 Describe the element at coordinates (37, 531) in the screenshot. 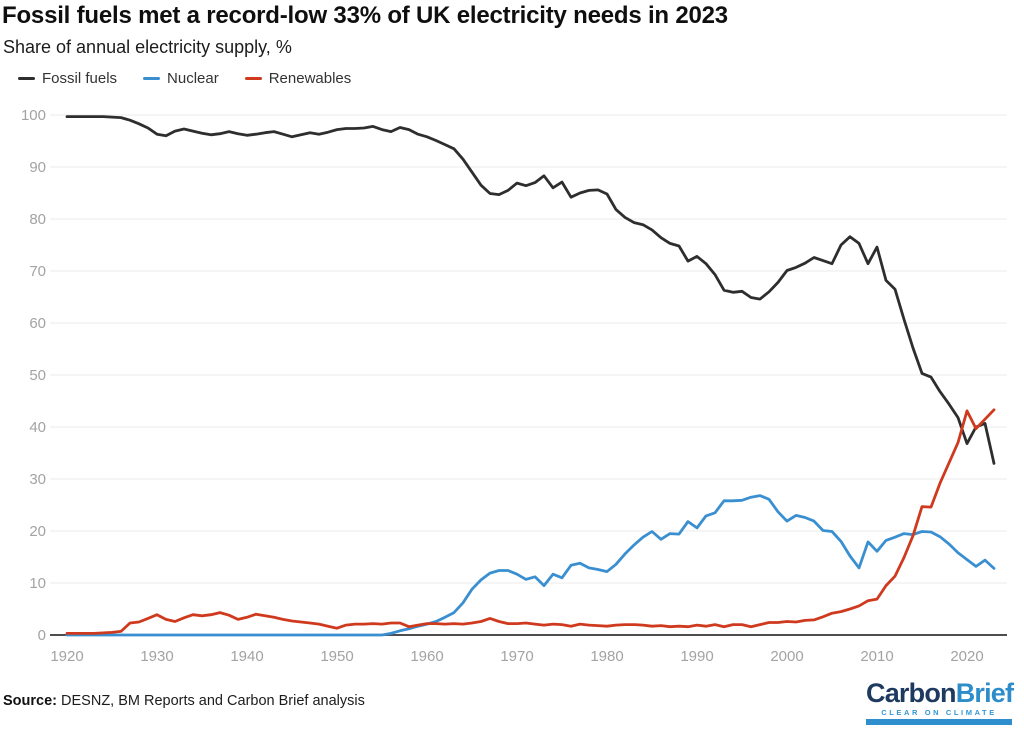

I see `y-tick-label: 20` at that location.